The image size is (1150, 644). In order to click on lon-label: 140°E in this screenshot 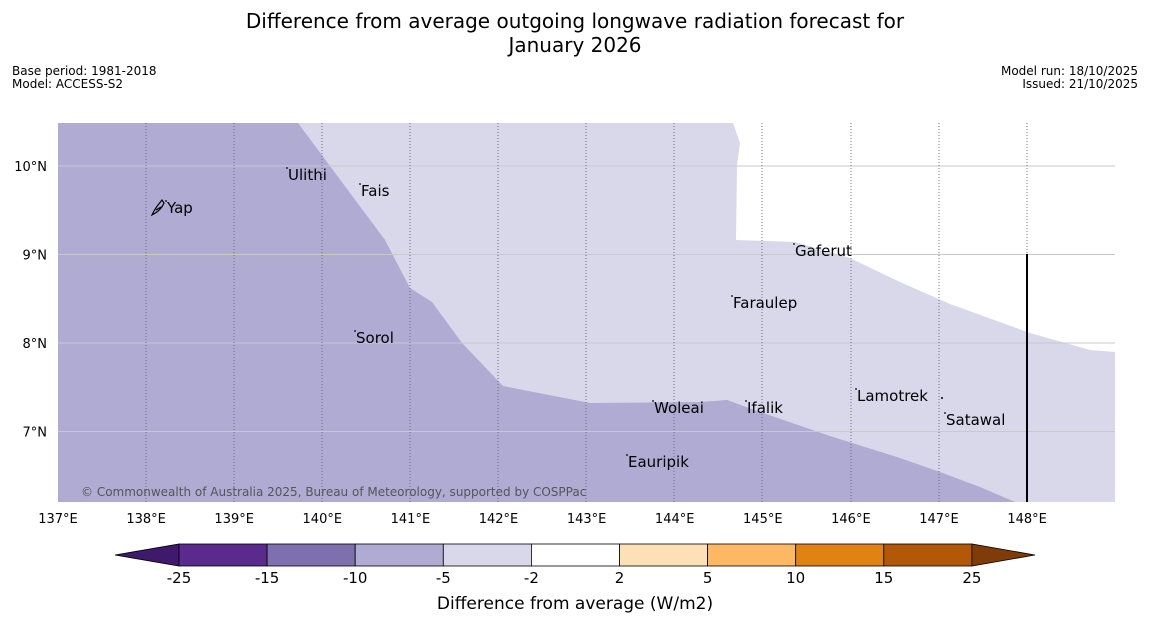, I will do `click(323, 519)`.